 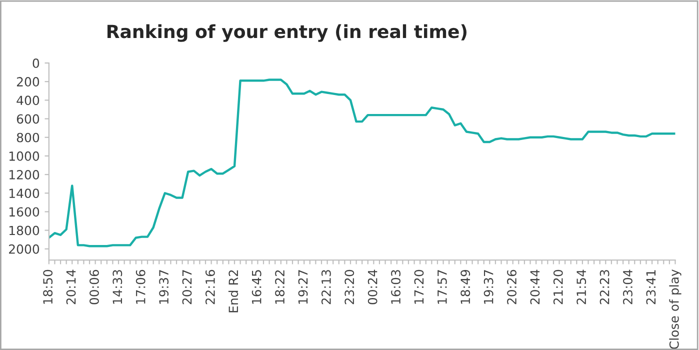 I want to click on x-tick-label: 17:06, so click(x=141, y=287).